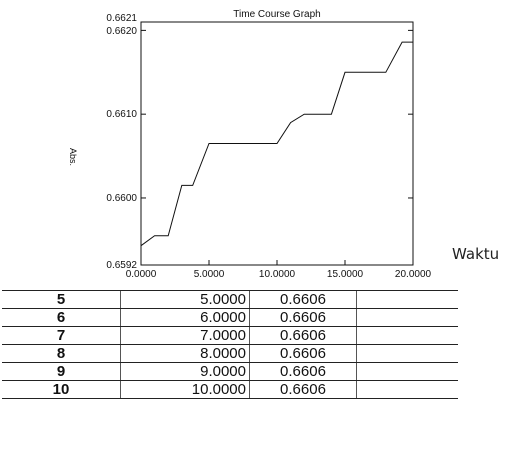  What do you see at coordinates (209, 274) in the screenshot?
I see `x-tick-label: 5.0000` at bounding box center [209, 274].